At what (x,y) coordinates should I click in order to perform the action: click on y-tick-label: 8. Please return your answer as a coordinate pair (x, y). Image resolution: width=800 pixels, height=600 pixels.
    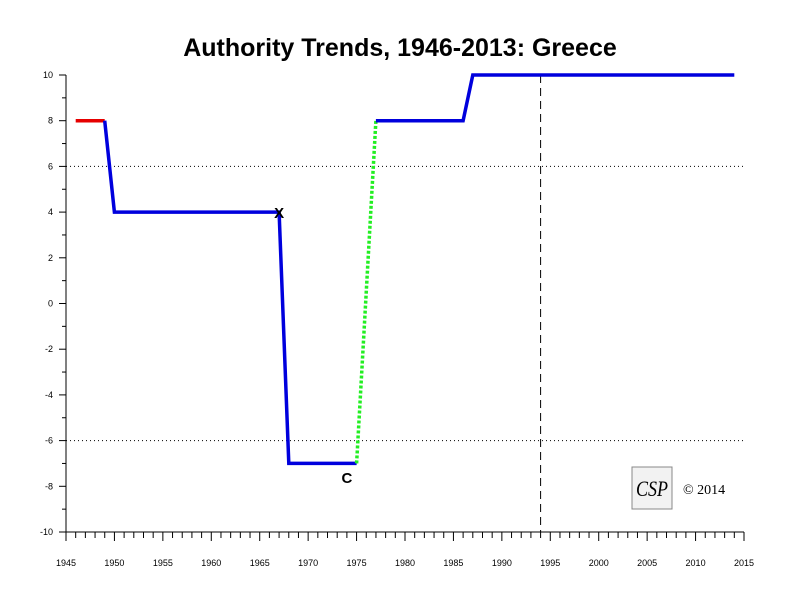
    Looking at the image, I should click on (50, 121).